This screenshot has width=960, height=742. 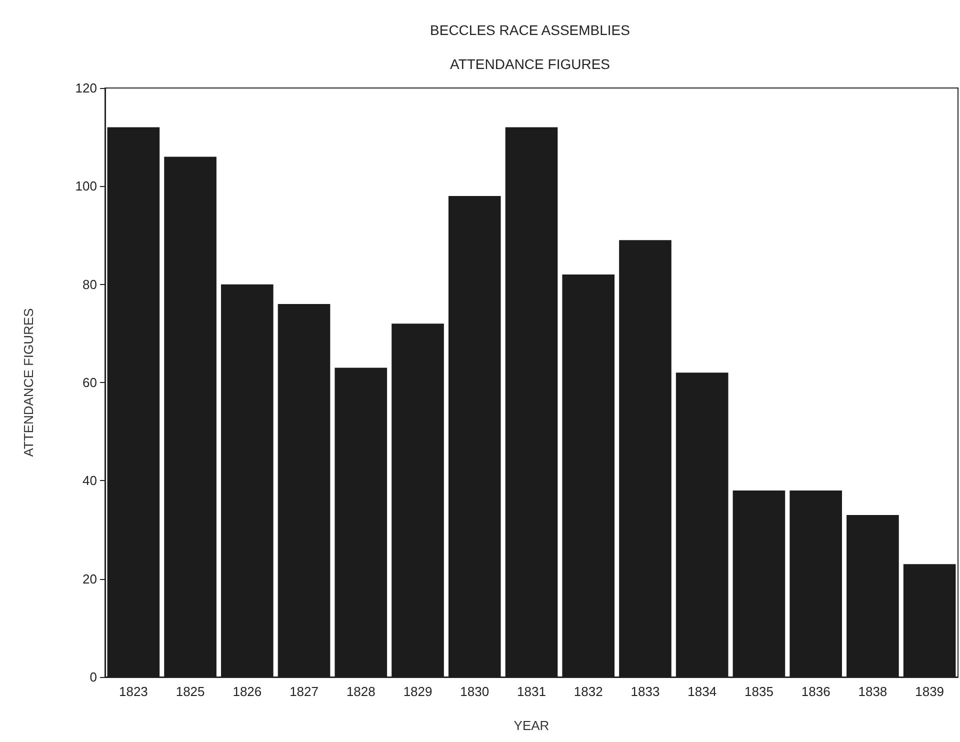 I want to click on y-tick-label: 20, so click(x=89, y=578).